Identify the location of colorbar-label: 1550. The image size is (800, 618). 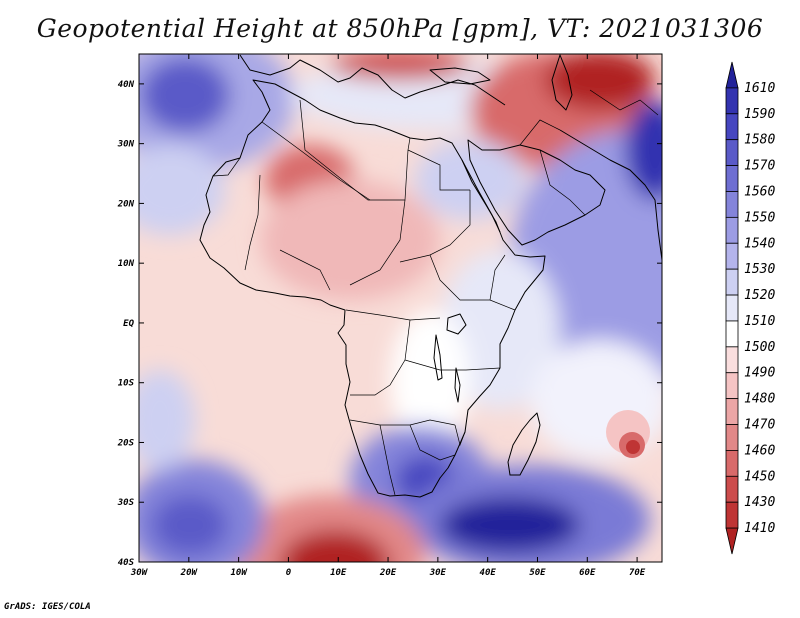
(759, 217).